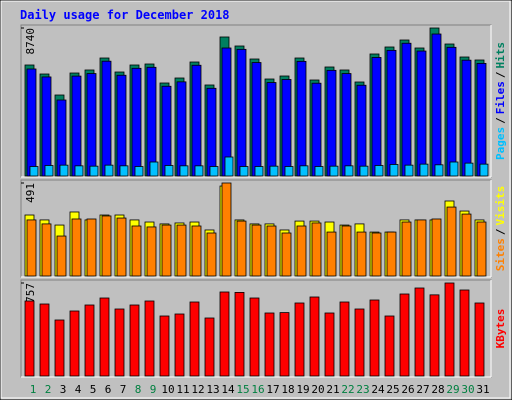 This screenshot has width=512, height=400. Describe the element at coordinates (228, 389) in the screenshot. I see `x-tick-label: 14` at that location.